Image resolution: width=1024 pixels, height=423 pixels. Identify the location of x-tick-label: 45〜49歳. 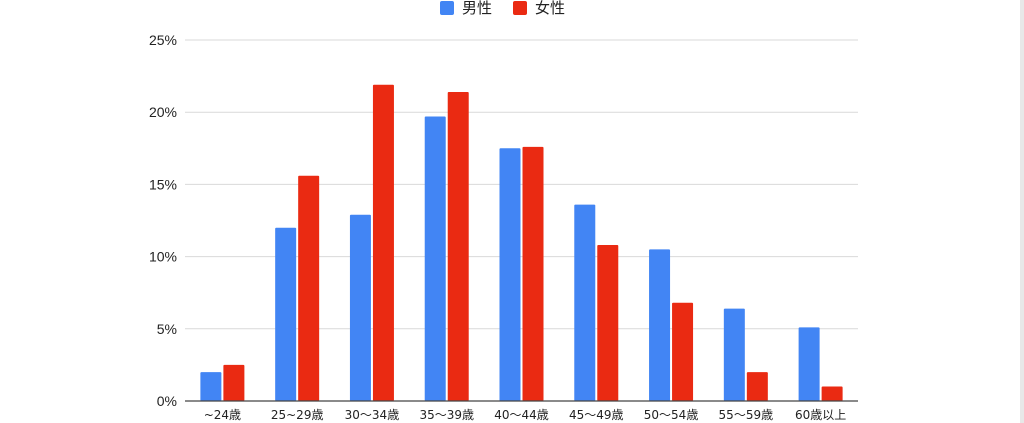
(596, 415).